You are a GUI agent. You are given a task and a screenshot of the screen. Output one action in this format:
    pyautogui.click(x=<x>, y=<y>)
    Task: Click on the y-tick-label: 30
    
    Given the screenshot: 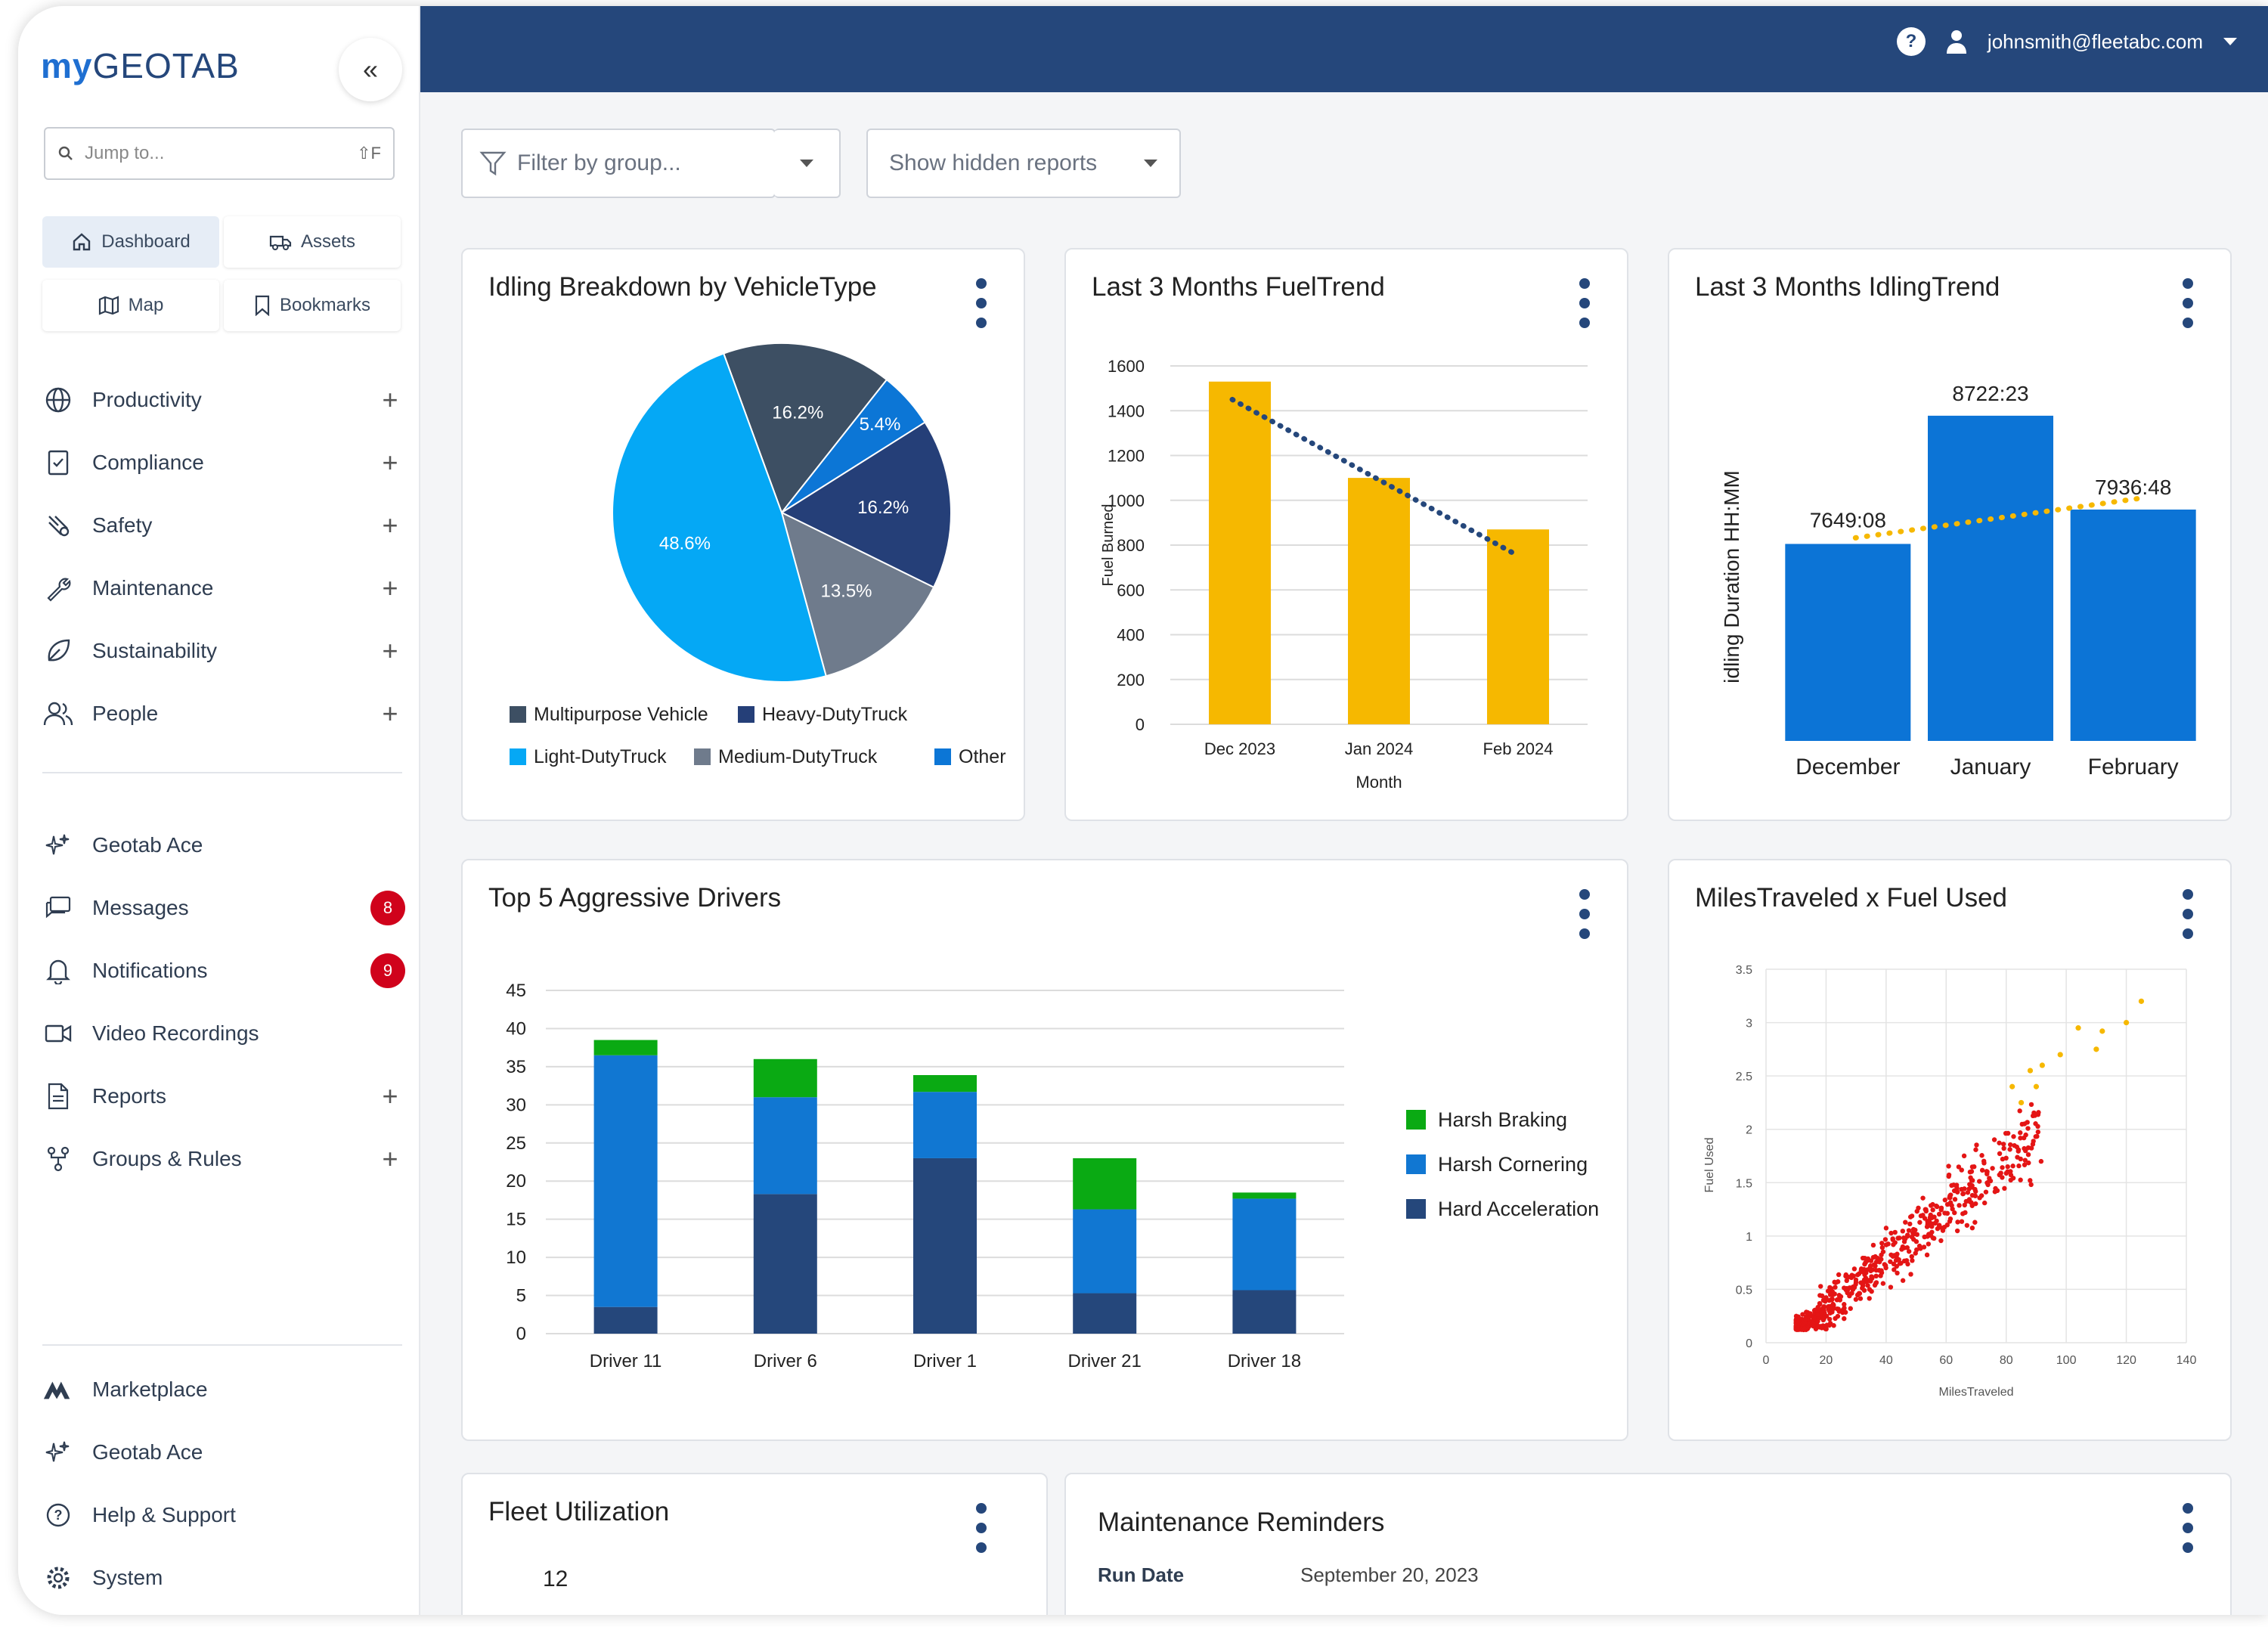 What is the action you would take?
    pyautogui.click(x=516, y=1105)
    